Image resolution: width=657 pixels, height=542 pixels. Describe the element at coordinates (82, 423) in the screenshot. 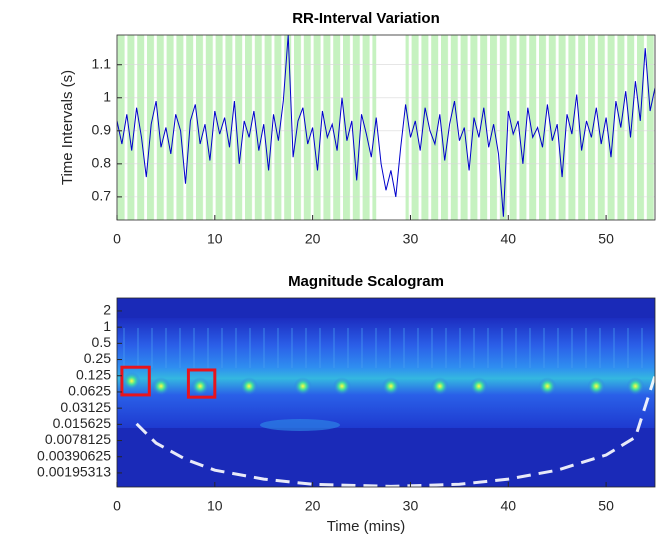

I see `y-tick-label: 0.015625` at that location.